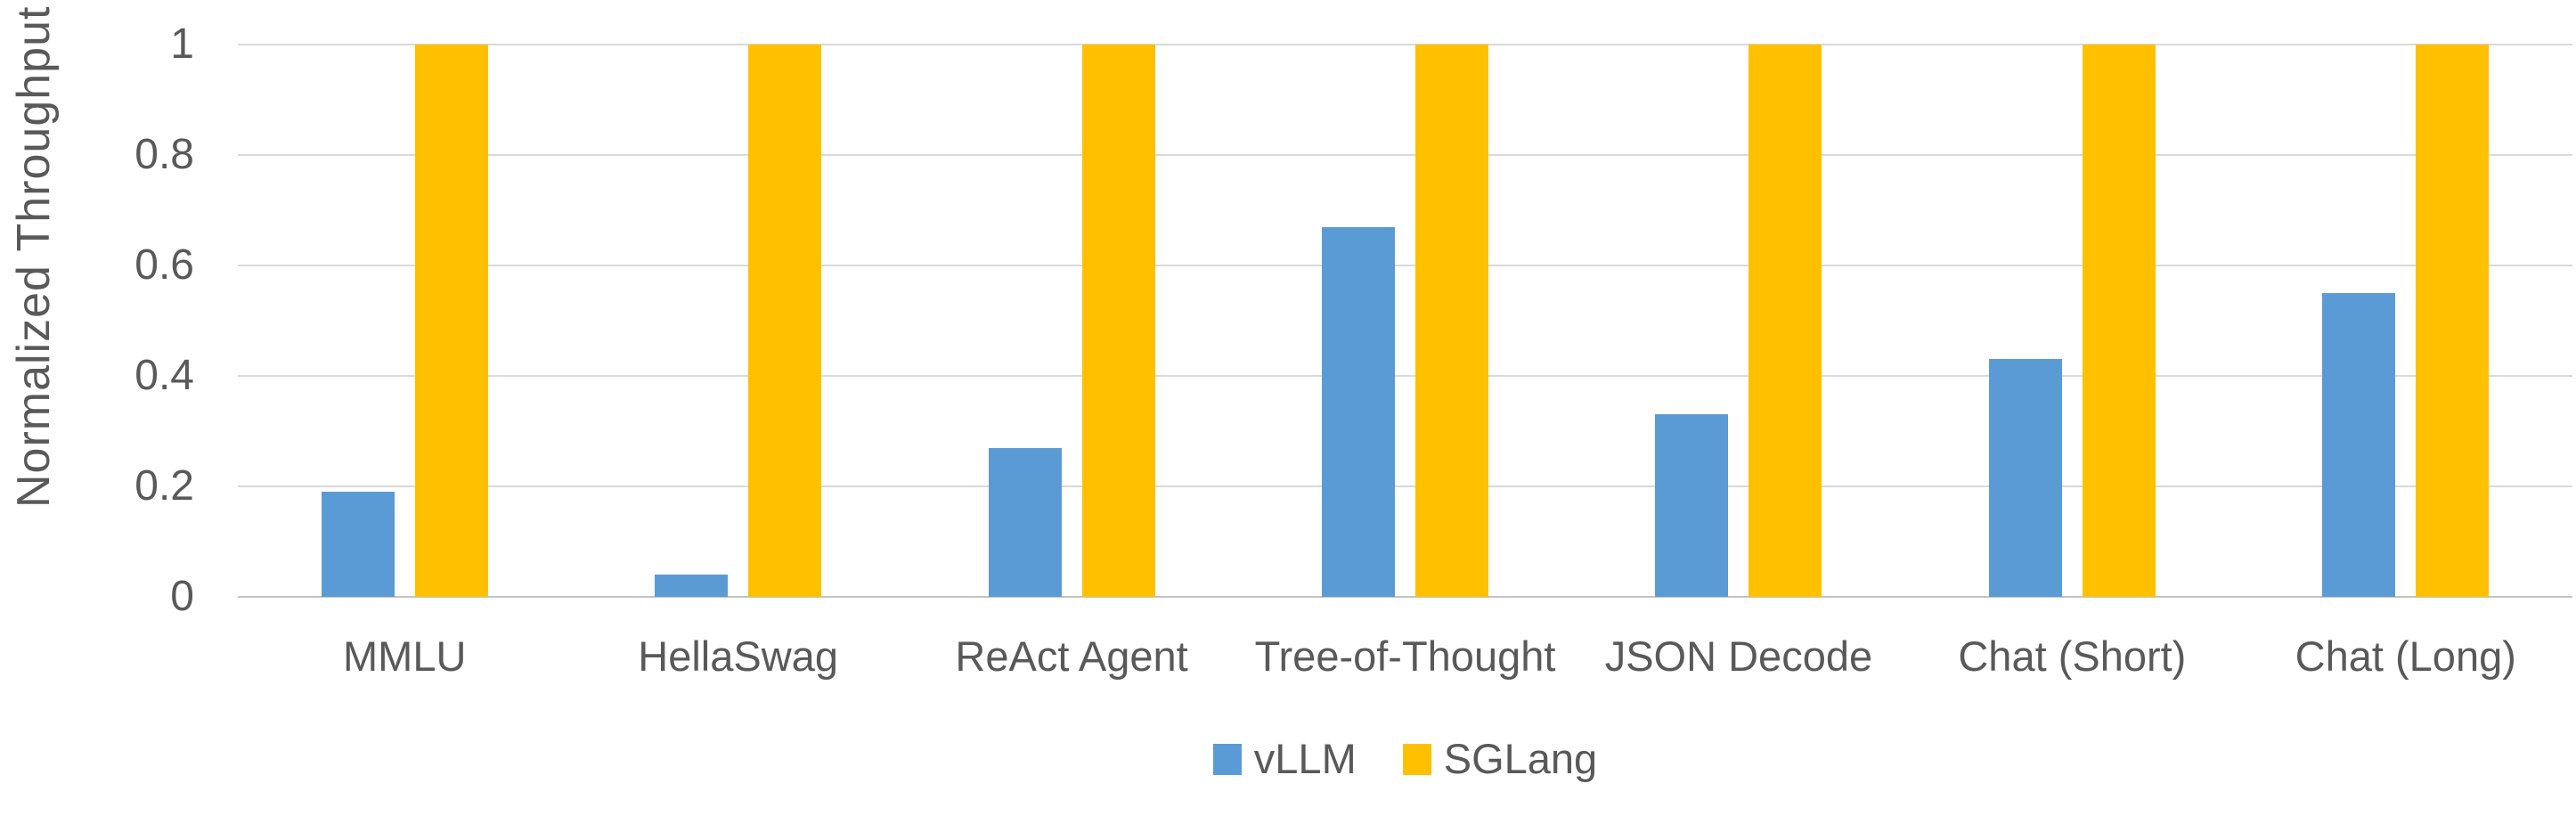 The height and width of the screenshot is (824, 2576). Describe the element at coordinates (358, 544) in the screenshot. I see `bar-vllm-mmlu` at that location.